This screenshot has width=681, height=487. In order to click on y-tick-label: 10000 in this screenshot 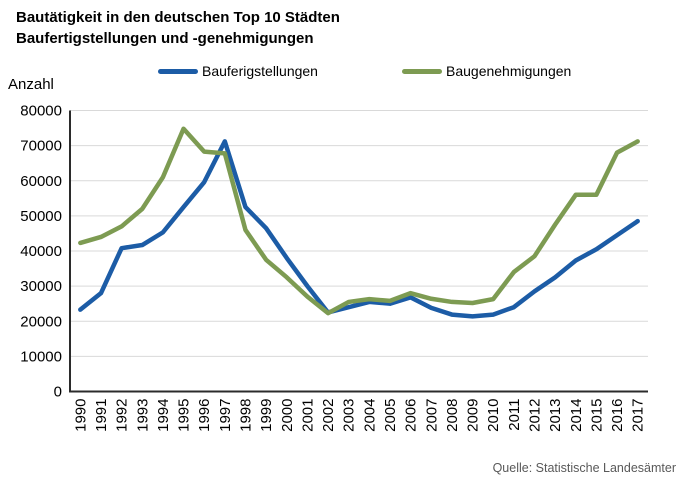, I will do `click(41, 356)`.